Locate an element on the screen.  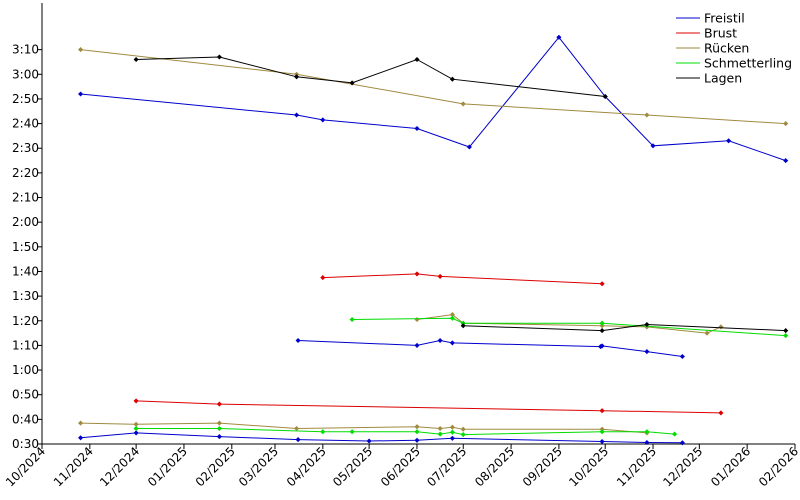
x-tick-label: 12/2025 is located at coordinates (682, 466).